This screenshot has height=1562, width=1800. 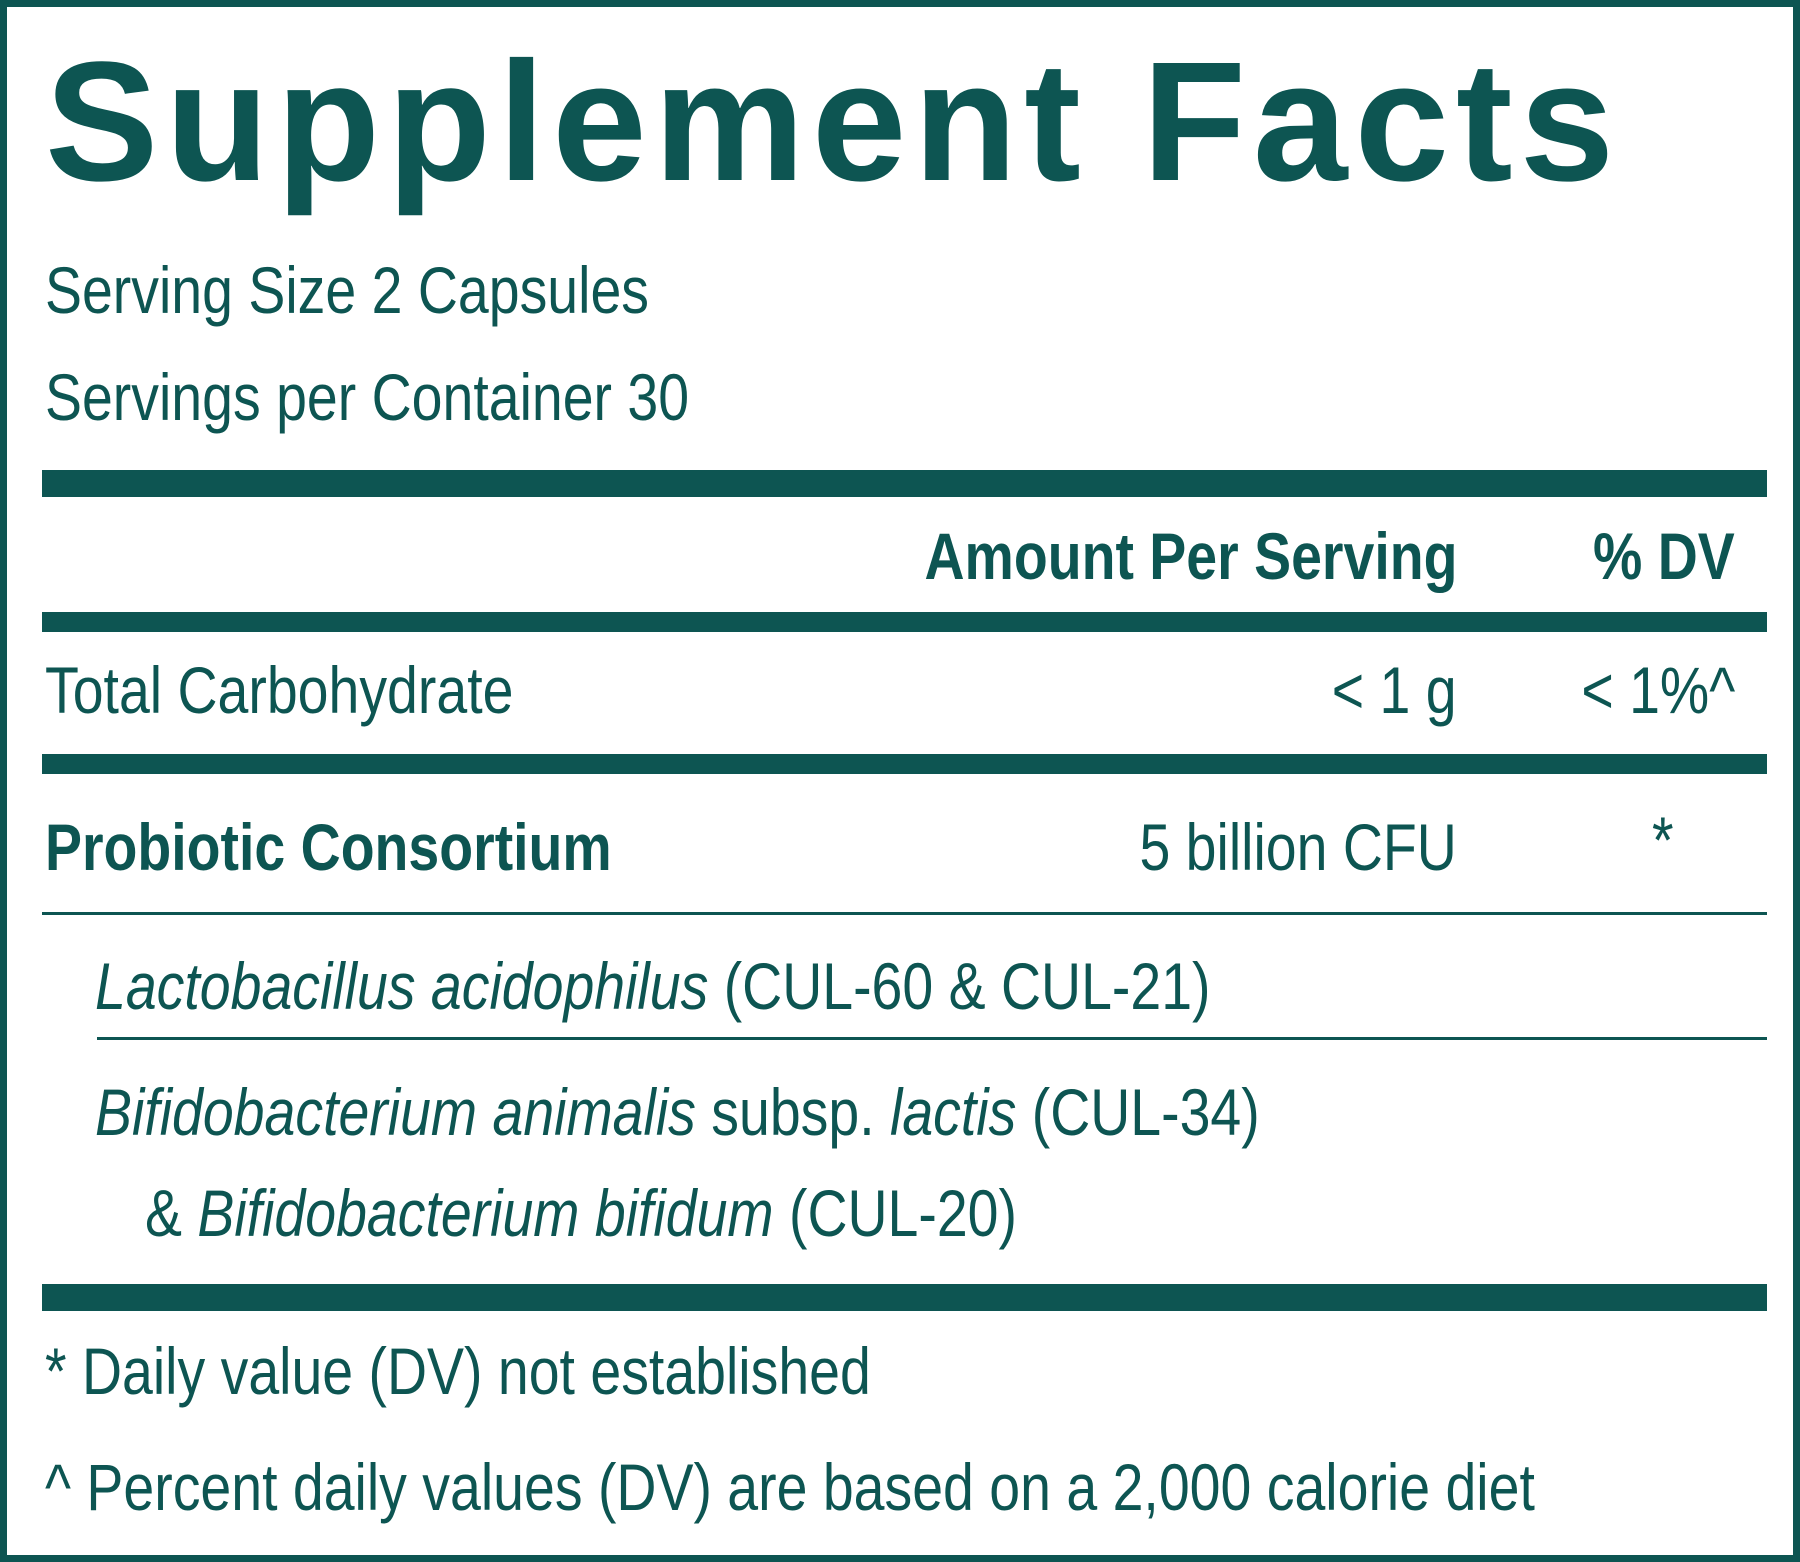 I want to click on percent-dv-header: % DV, so click(x=1664, y=556).